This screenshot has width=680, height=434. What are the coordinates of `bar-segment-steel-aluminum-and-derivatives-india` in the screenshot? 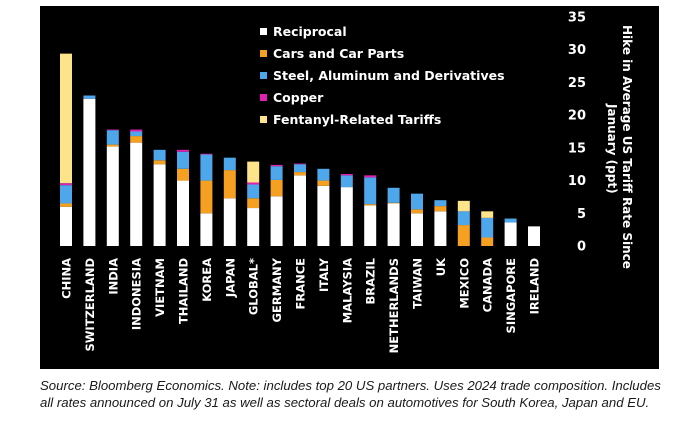 It's located at (112, 137).